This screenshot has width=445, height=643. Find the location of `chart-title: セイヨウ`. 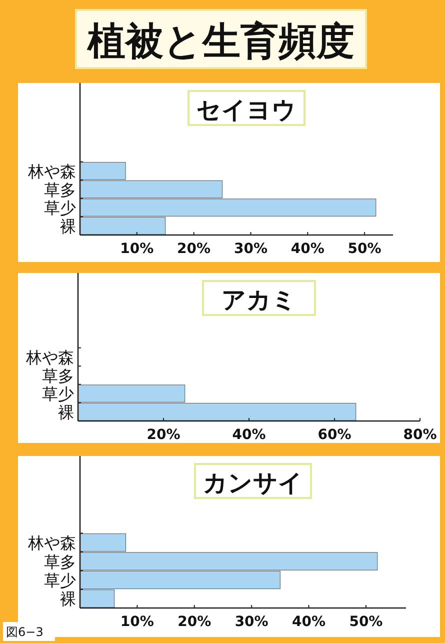

chart-title: セイヨウ is located at coordinates (246, 110).